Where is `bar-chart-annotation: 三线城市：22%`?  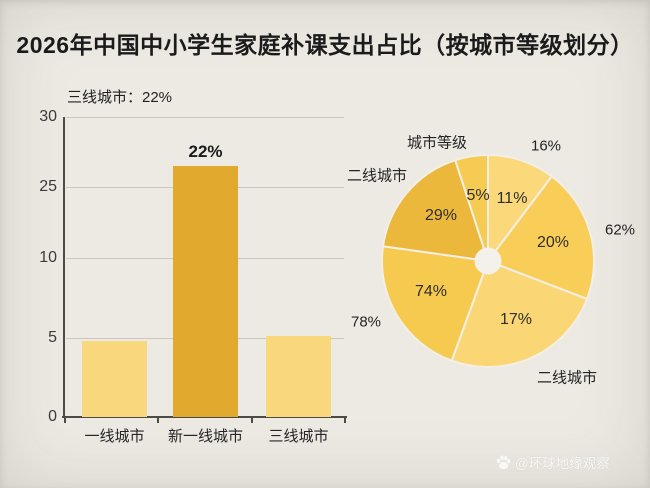
bar-chart-annotation: 三线城市：22% is located at coordinates (120, 97).